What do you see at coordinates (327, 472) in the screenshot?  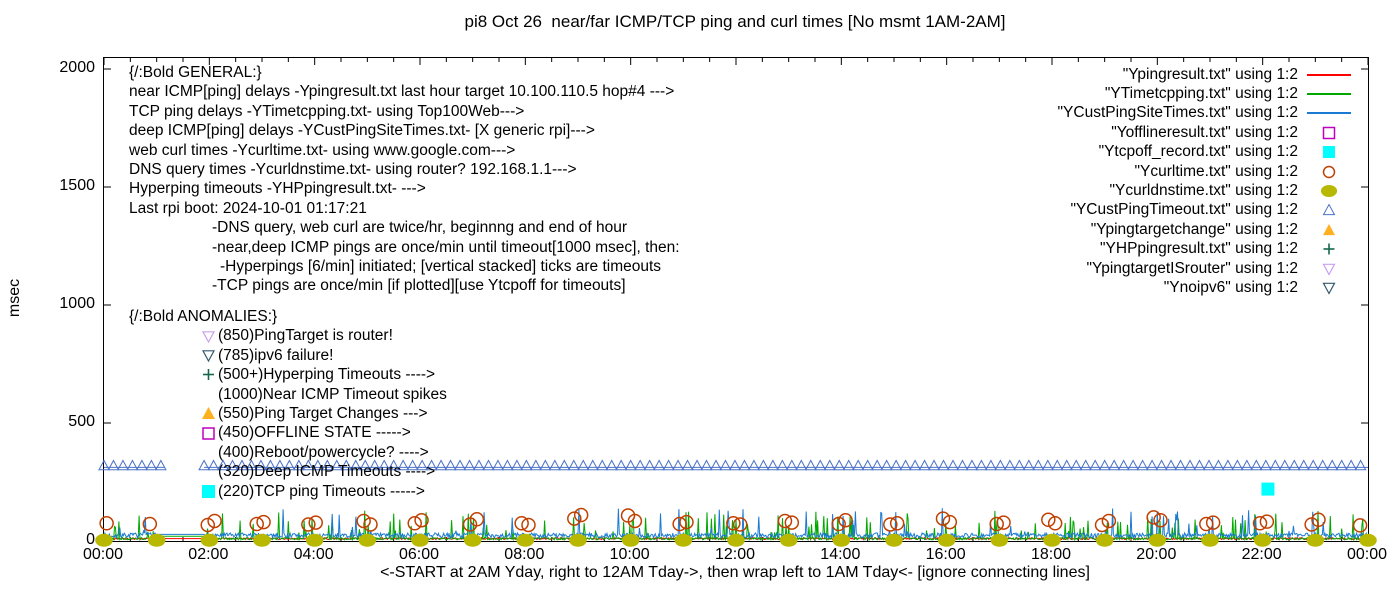 I see `anomaly-text: (320)Deep ICMP Timeouts ---->` at bounding box center [327, 472].